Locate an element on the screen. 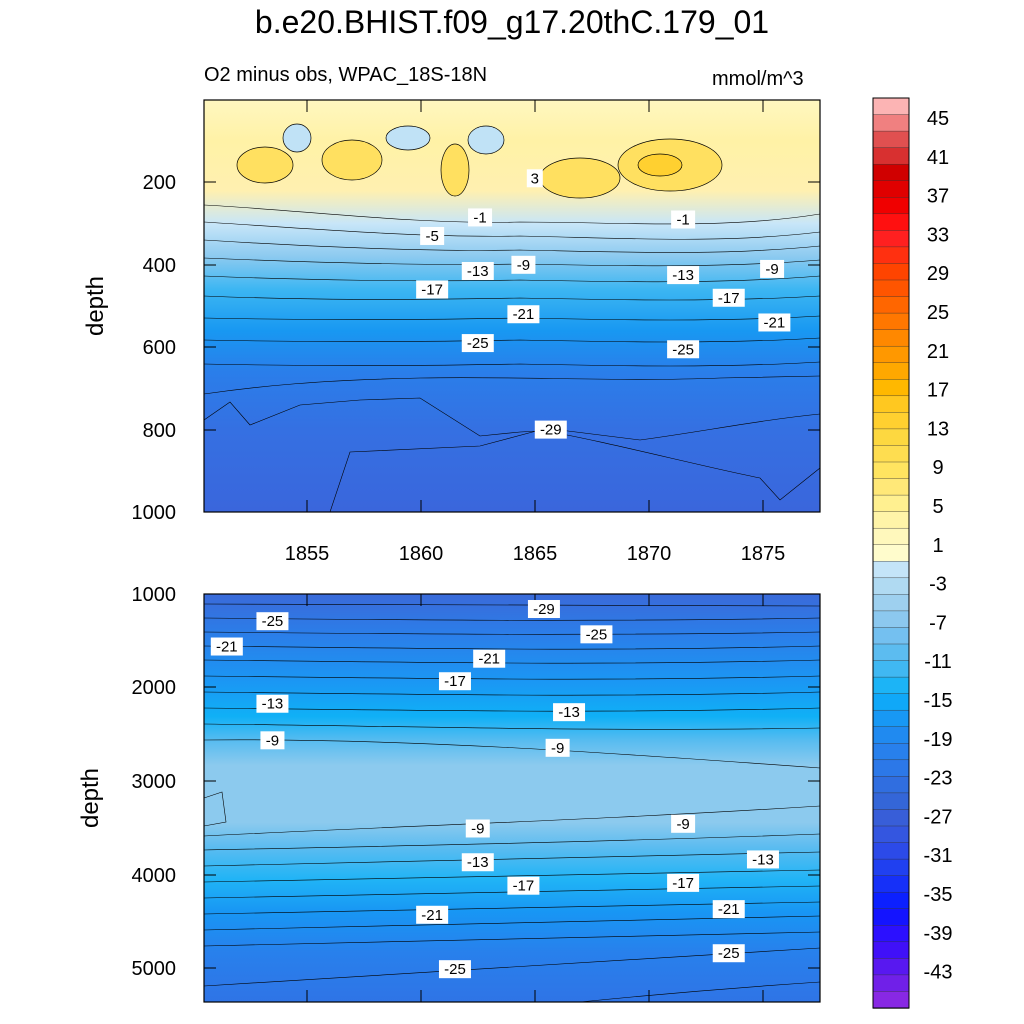  upper-contour-label-text: -1 is located at coordinates (479, 217).